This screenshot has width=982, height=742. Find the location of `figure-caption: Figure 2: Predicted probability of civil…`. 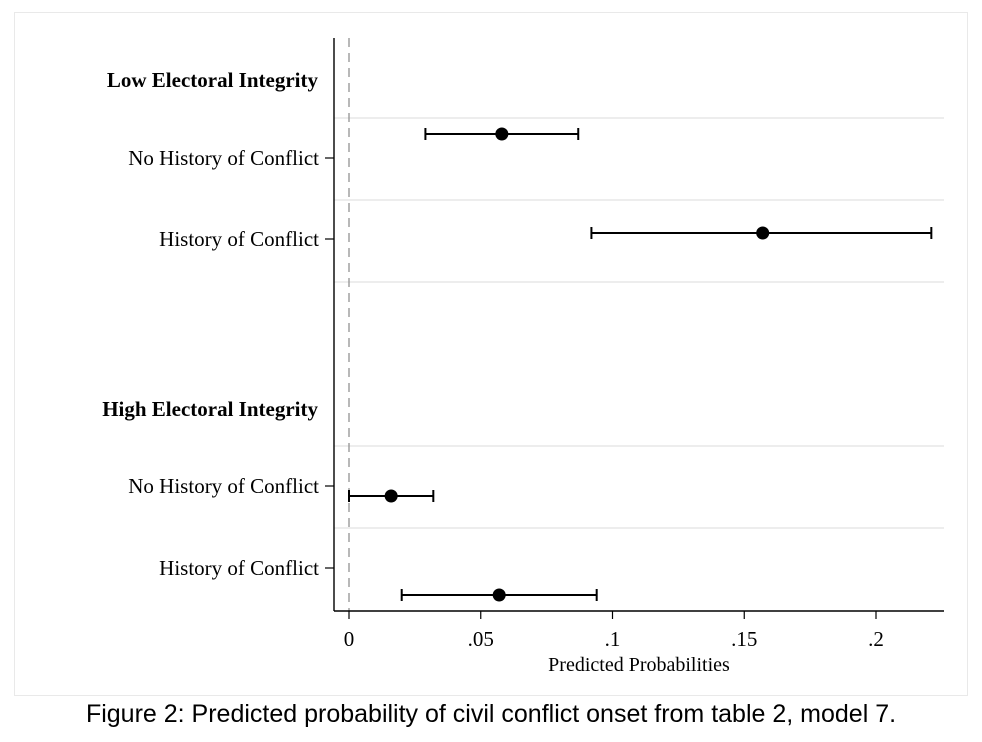

figure-caption: Figure 2: Predicted probability of civil… is located at coordinates (491, 714).